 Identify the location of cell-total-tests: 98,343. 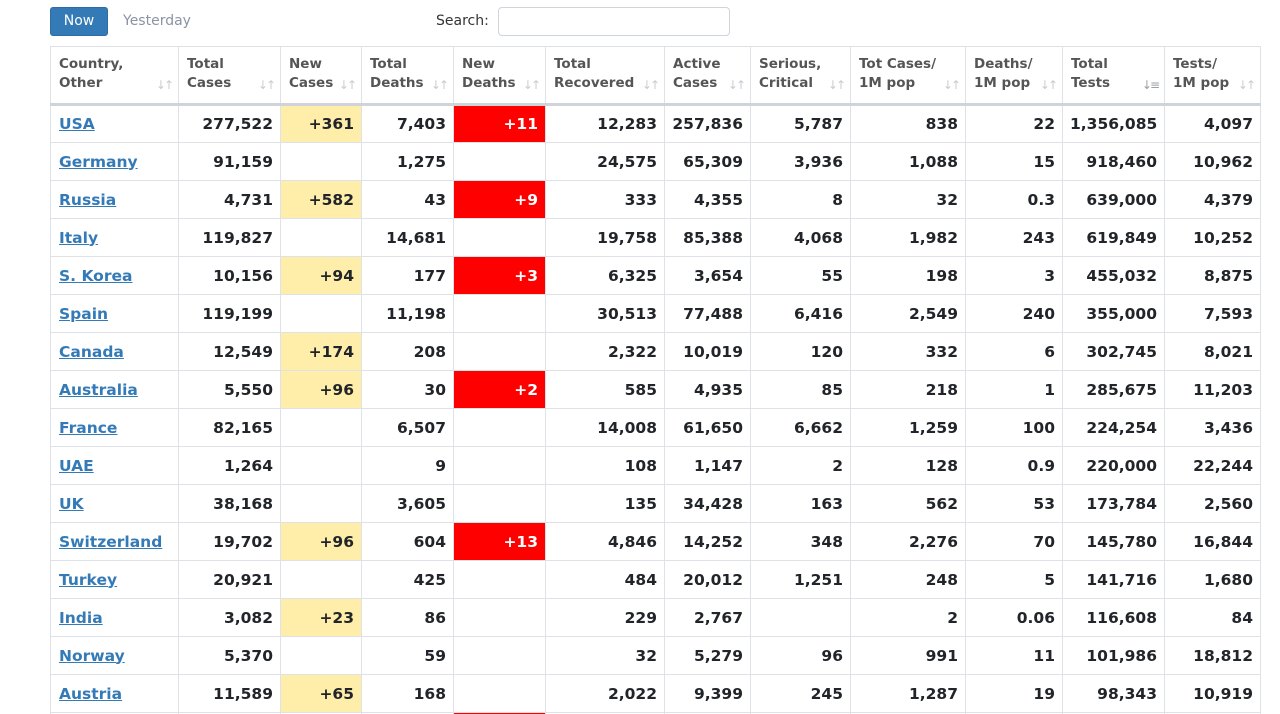
(1113, 693).